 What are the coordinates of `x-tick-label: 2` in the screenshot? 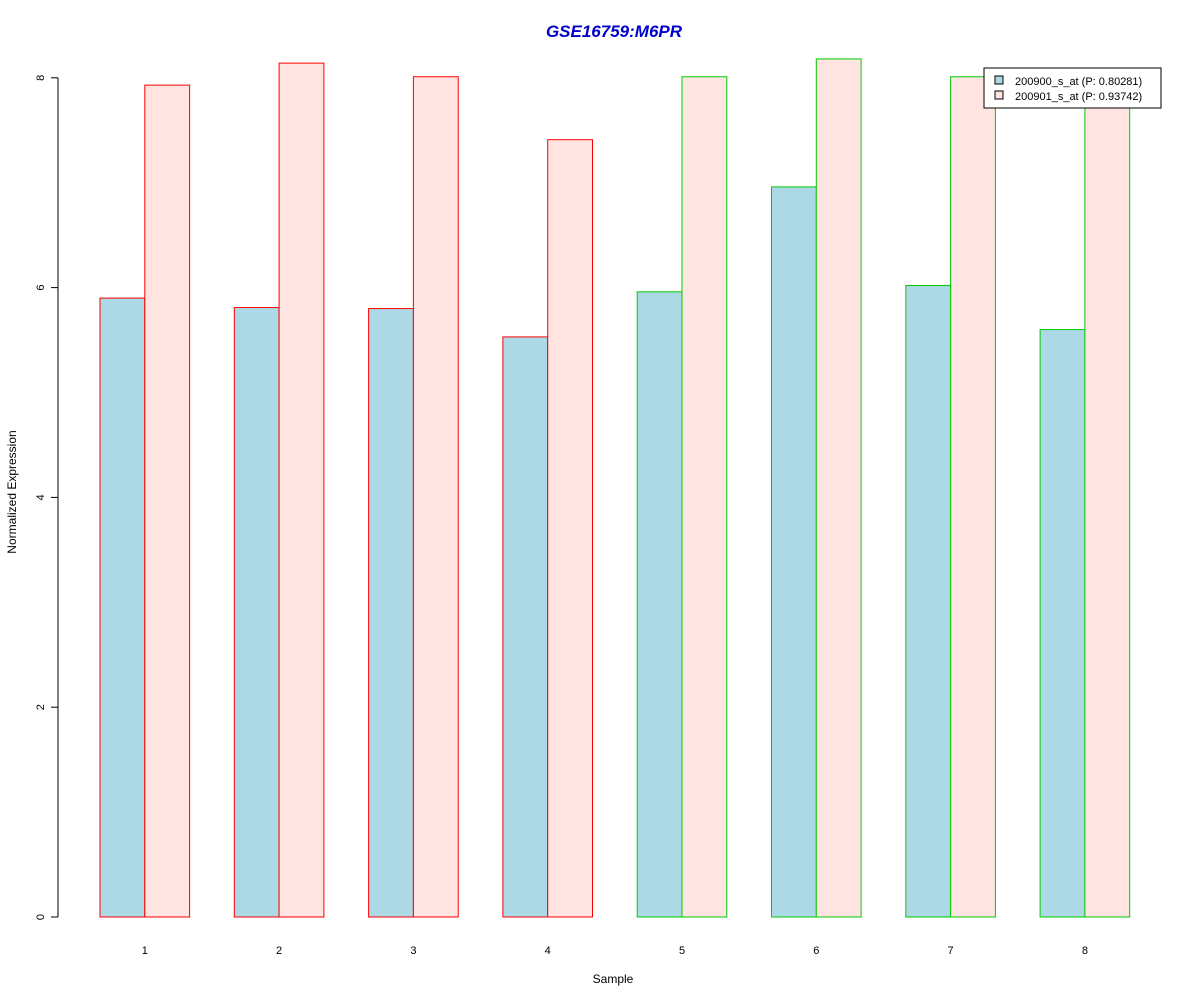 It's located at (279, 951).